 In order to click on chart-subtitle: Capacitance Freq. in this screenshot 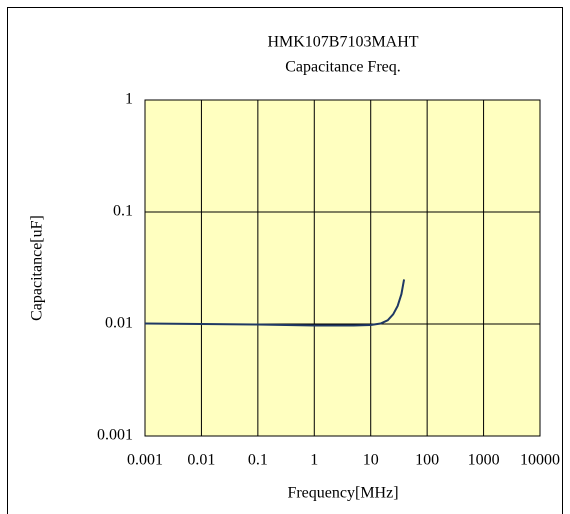, I will do `click(343, 67)`.